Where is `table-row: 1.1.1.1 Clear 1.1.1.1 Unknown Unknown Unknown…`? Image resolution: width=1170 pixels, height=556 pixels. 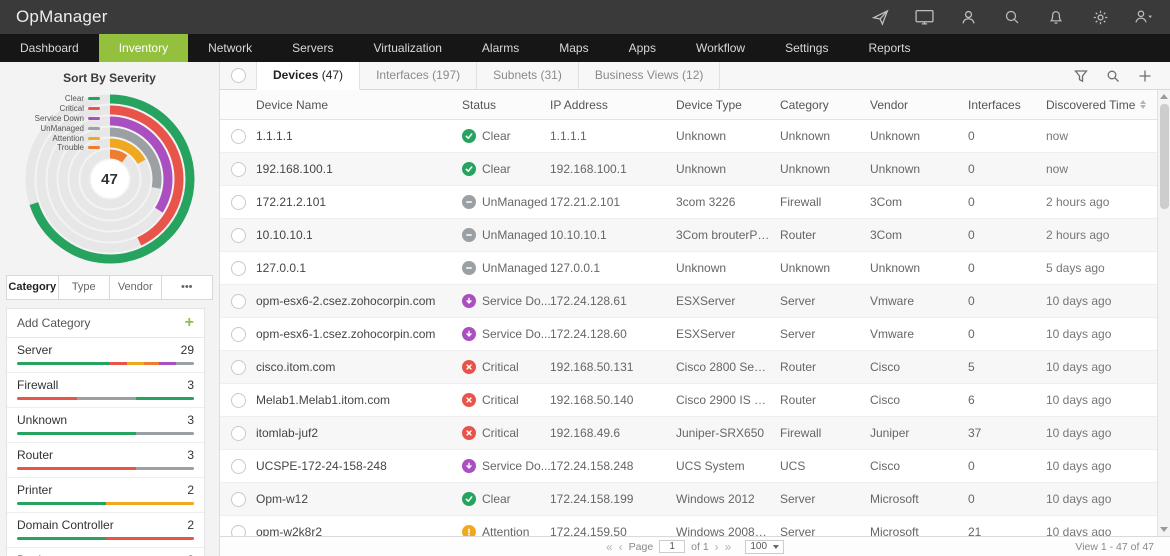
table-row: 1.1.1.1 Clear 1.1.1.1 Unknown Unknown Unknown… is located at coordinates (695, 136).